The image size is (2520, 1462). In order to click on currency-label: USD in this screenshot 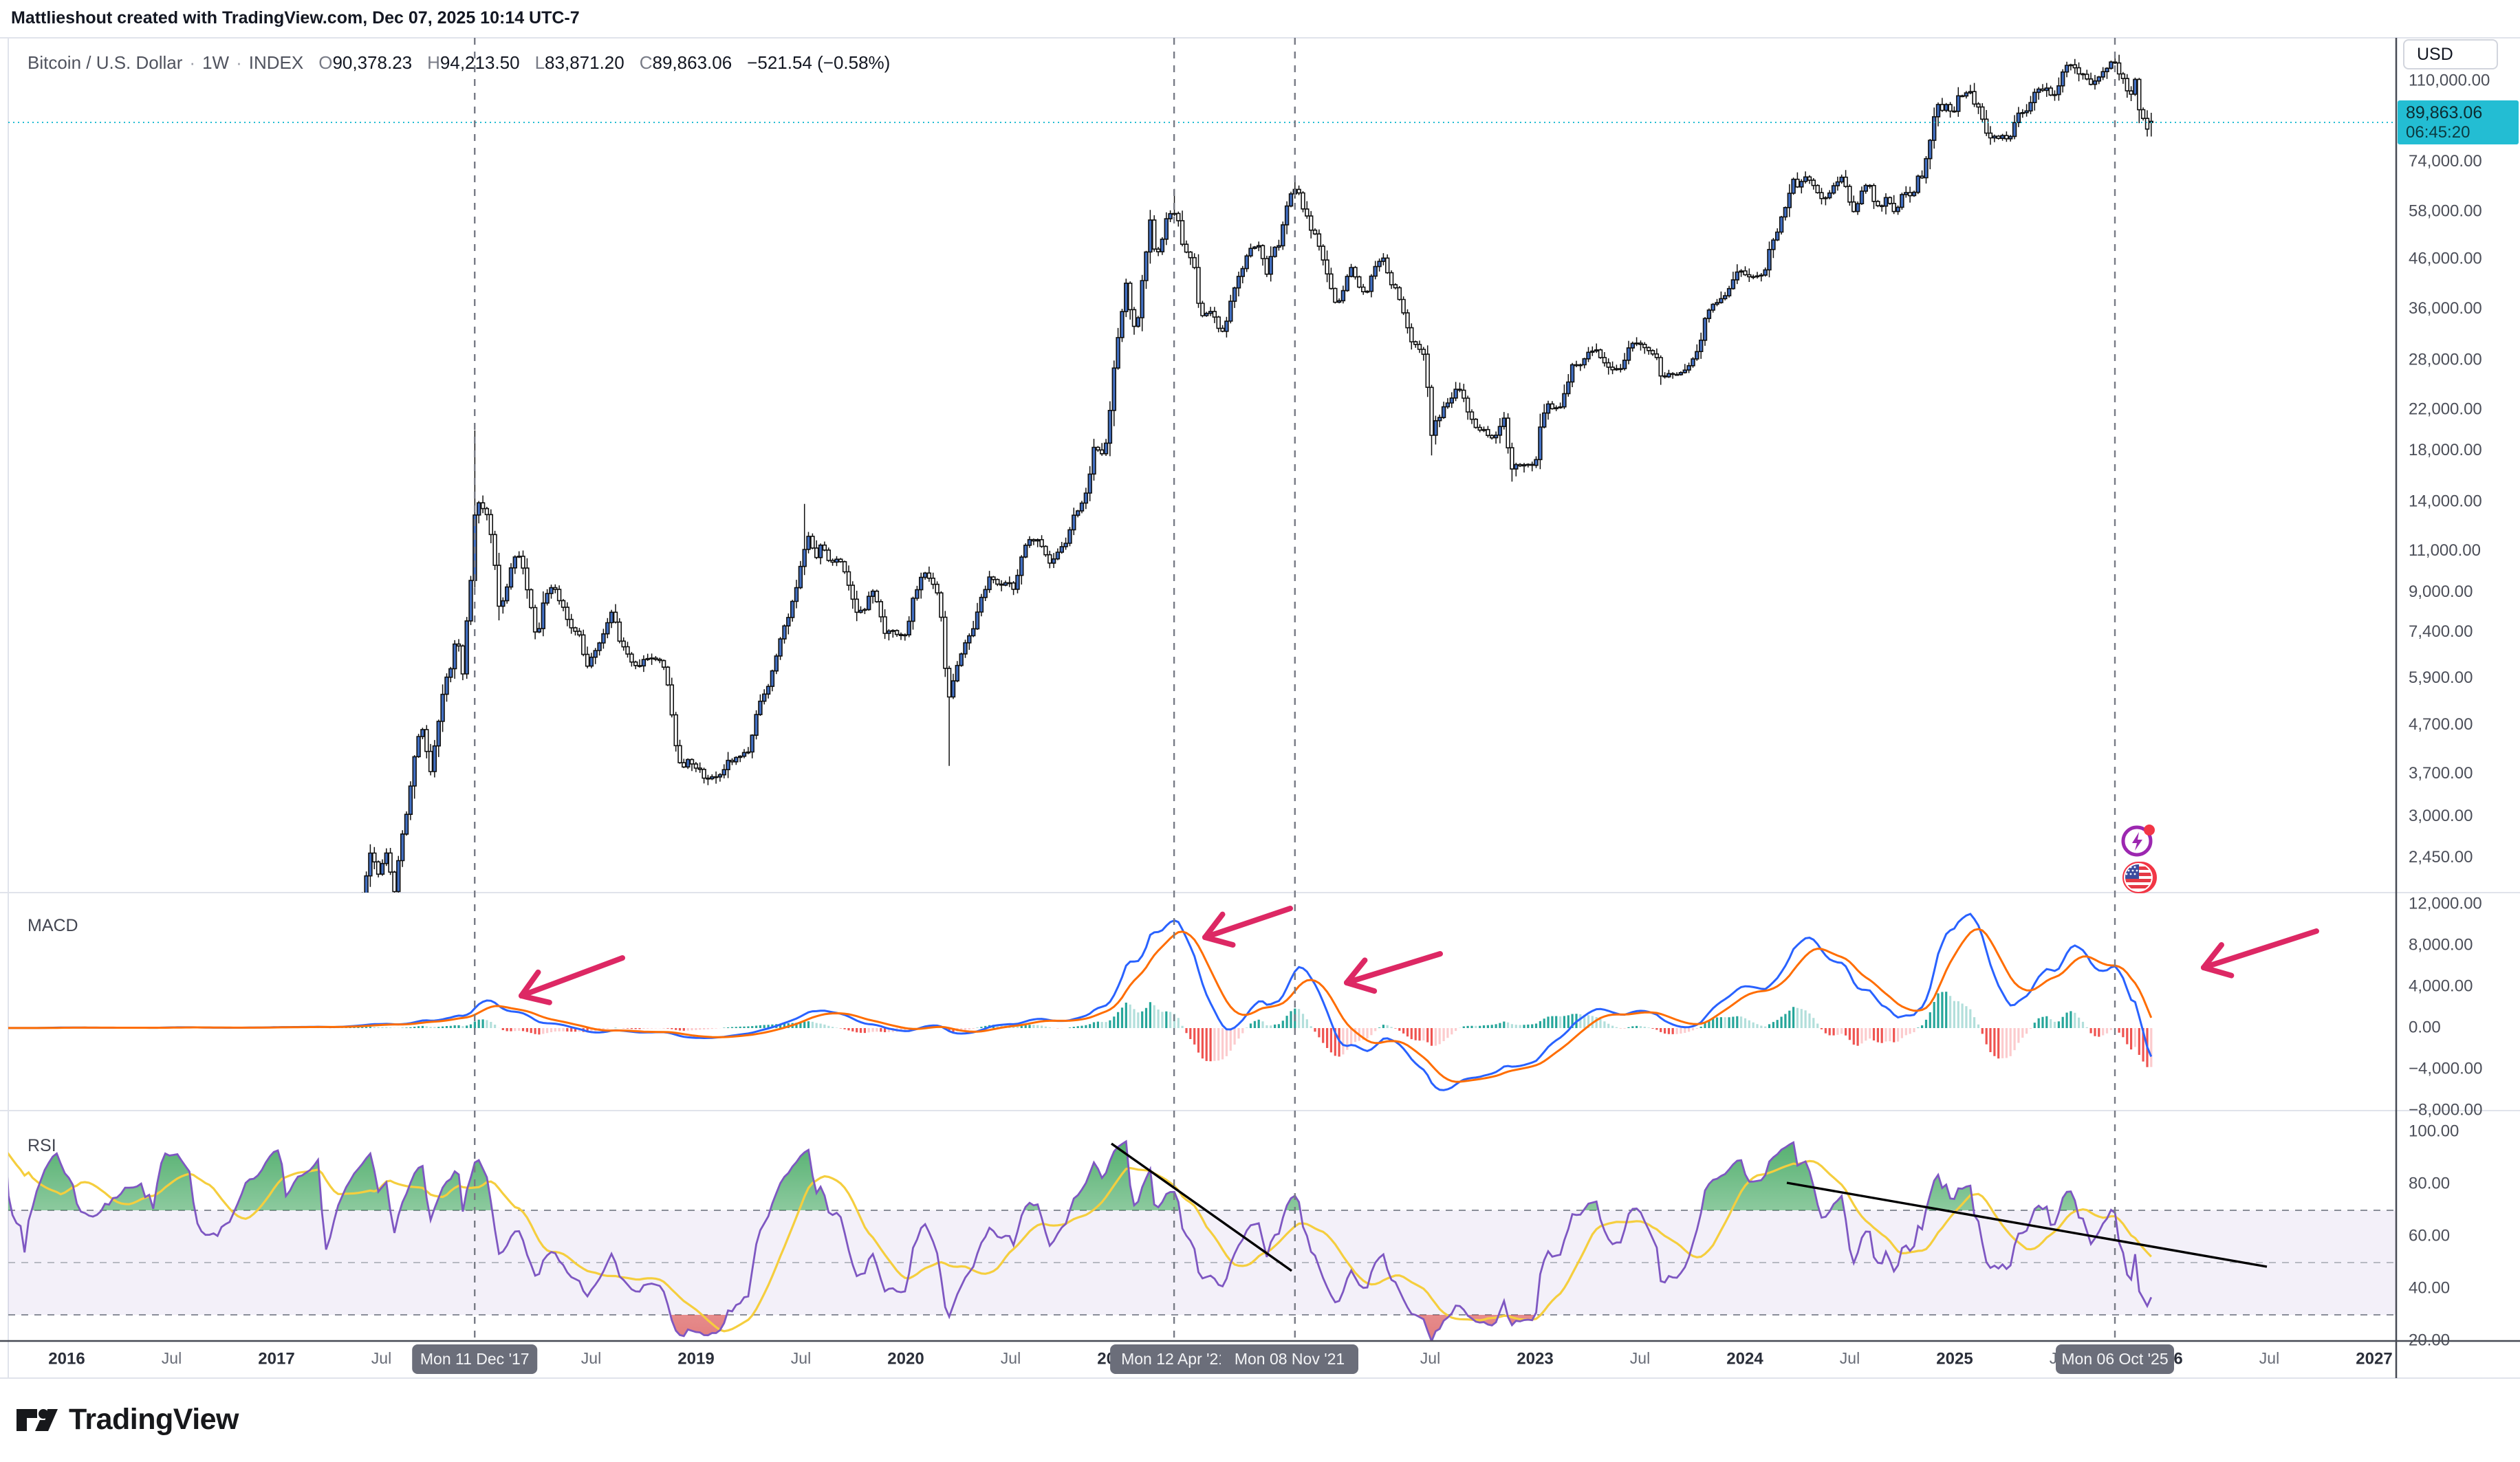, I will do `click(2435, 54)`.